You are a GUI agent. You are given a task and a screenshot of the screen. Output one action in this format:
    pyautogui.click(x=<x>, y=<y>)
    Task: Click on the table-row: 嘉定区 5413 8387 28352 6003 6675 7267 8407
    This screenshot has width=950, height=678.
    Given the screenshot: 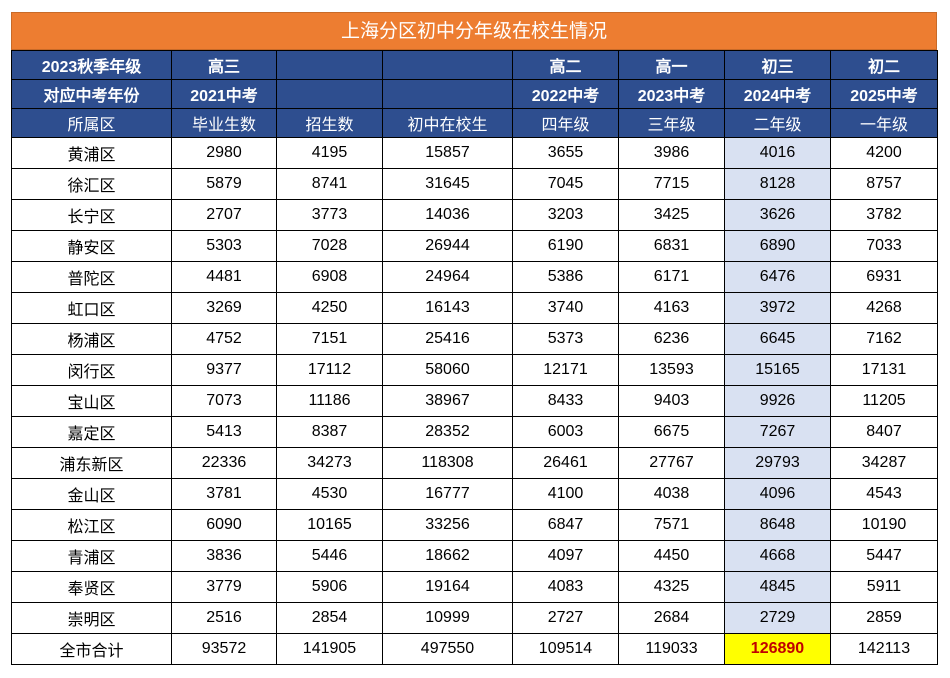 What is the action you would take?
    pyautogui.click(x=474, y=432)
    